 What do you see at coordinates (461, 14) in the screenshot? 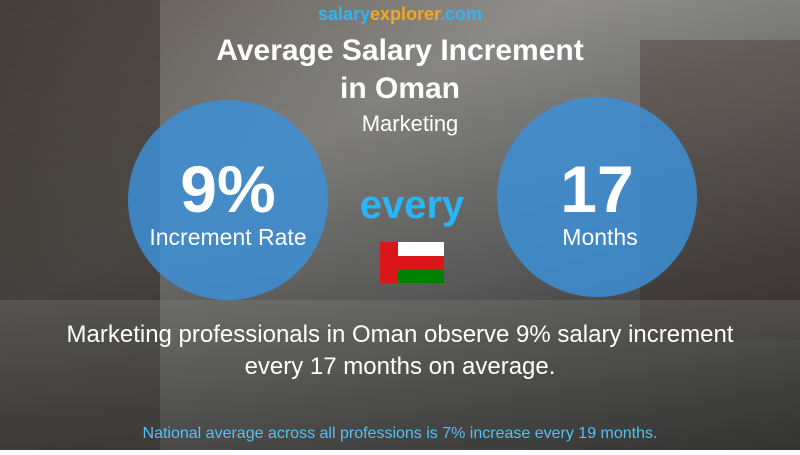
I see `logo-part: .com` at bounding box center [461, 14].